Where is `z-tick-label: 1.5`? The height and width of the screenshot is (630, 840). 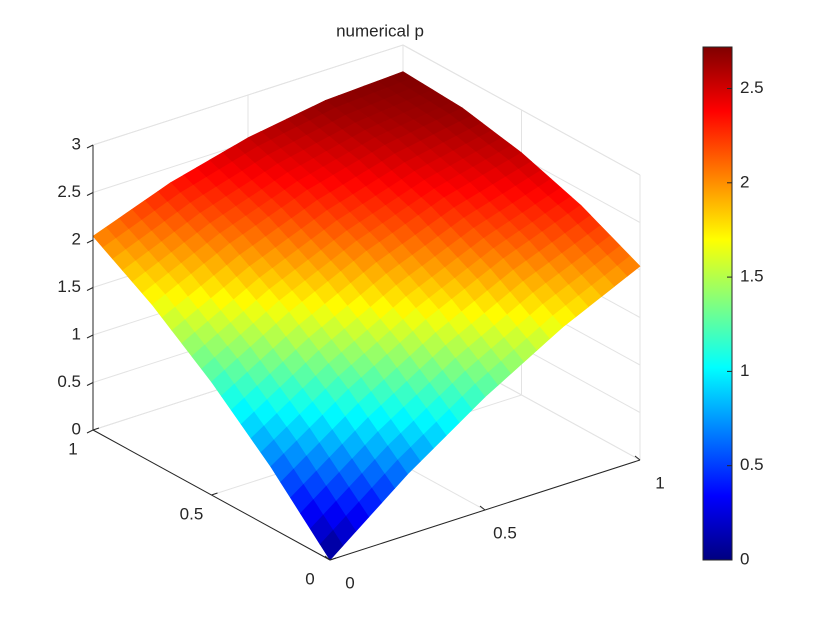
z-tick-label: 1.5 is located at coordinates (69, 286).